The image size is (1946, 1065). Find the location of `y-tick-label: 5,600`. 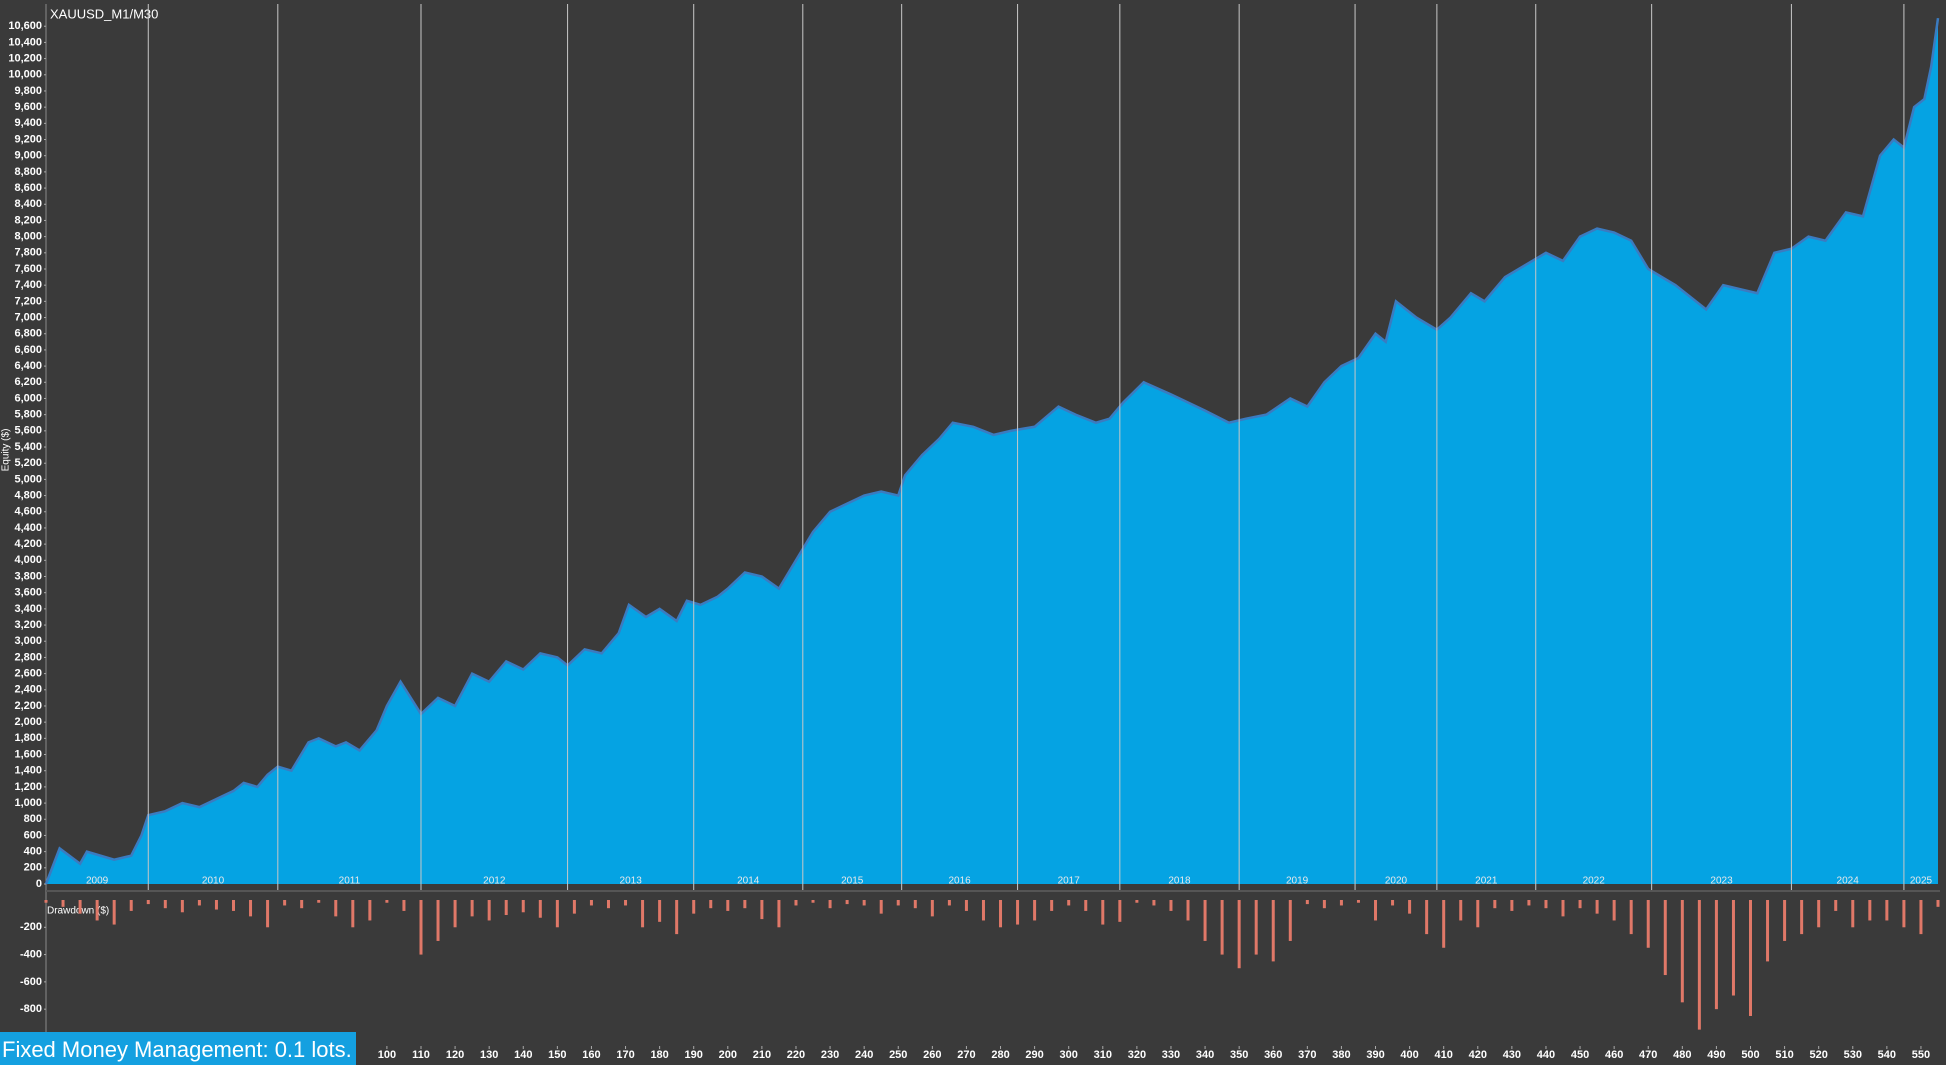

y-tick-label: 5,600 is located at coordinates (28, 431).